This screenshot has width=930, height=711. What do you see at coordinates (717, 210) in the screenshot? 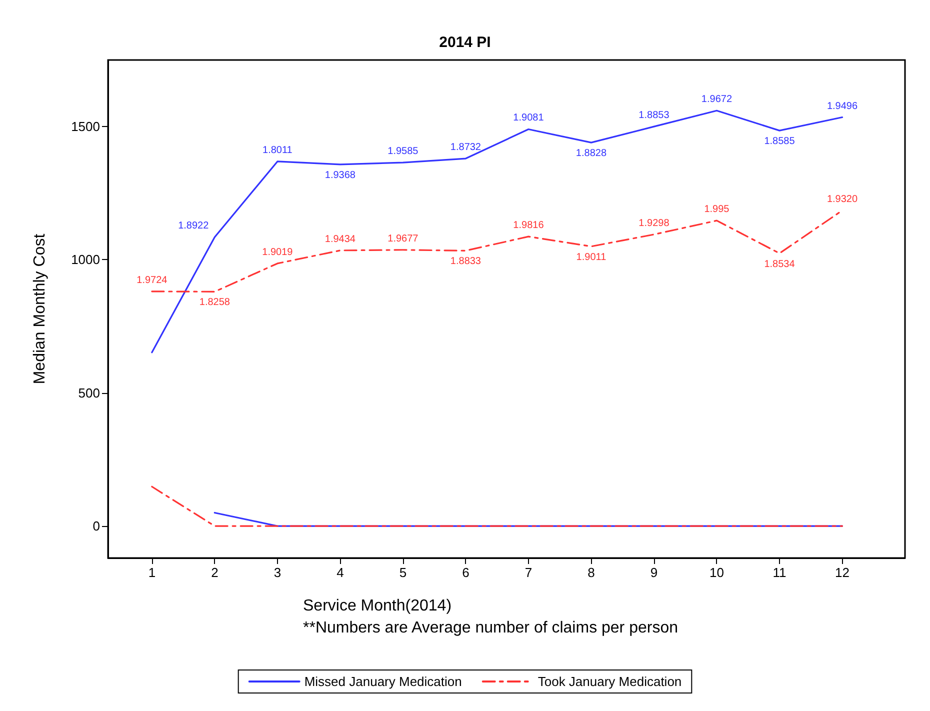
I see `annotation: 1.995` at bounding box center [717, 210].